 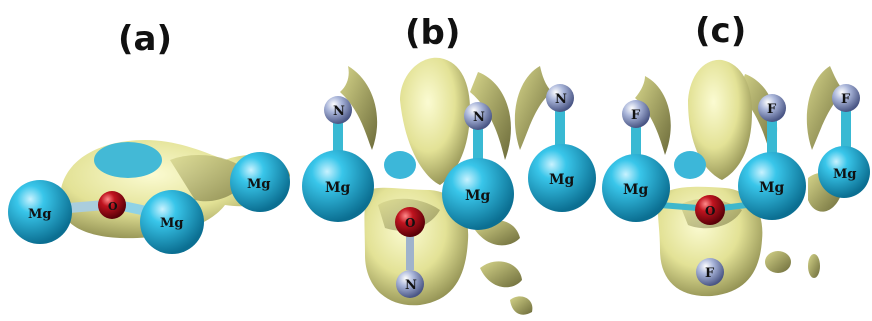 I want to click on atom-mg-right-b: Mg, so click(x=562, y=178).